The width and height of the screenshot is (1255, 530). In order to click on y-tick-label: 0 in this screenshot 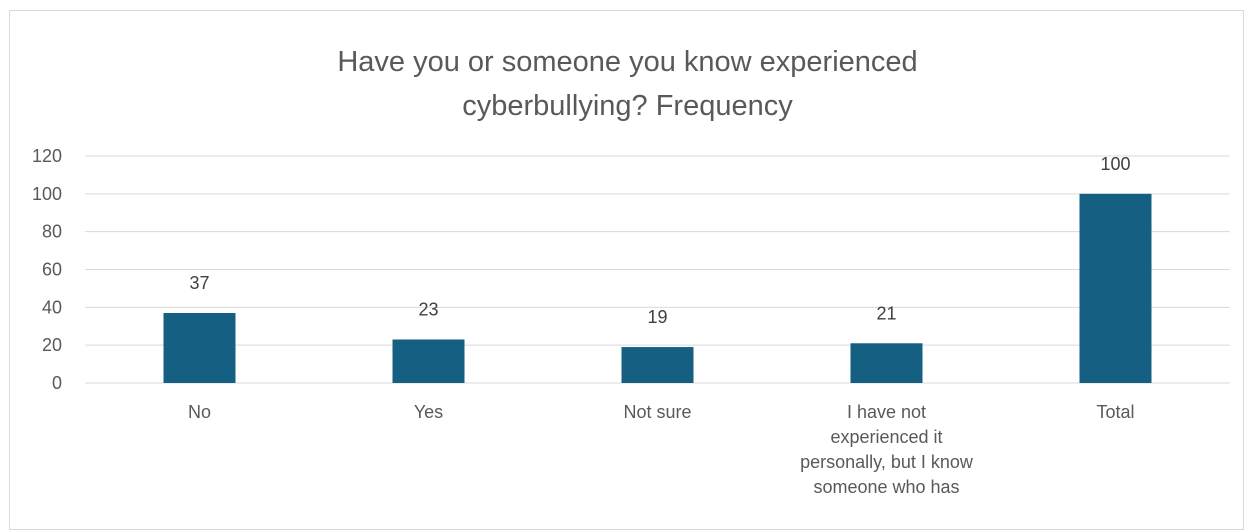, I will do `click(57, 383)`.